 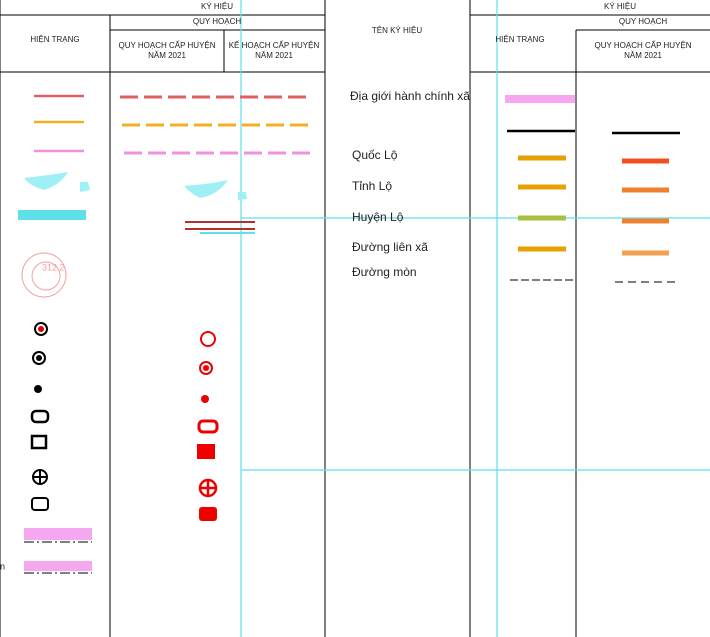 I want to click on header: KẾ HOẠCH CẤP HUYỆN, so click(x=274, y=45).